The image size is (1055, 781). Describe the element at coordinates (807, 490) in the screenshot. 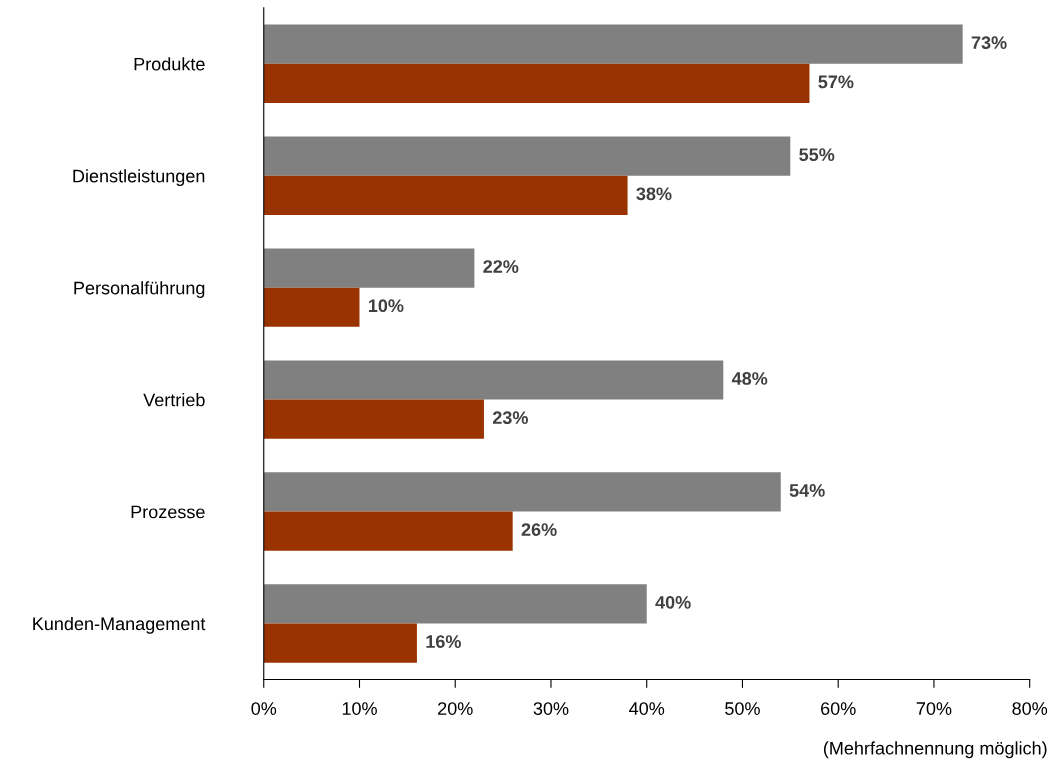

I see `data-label: 54%` at that location.